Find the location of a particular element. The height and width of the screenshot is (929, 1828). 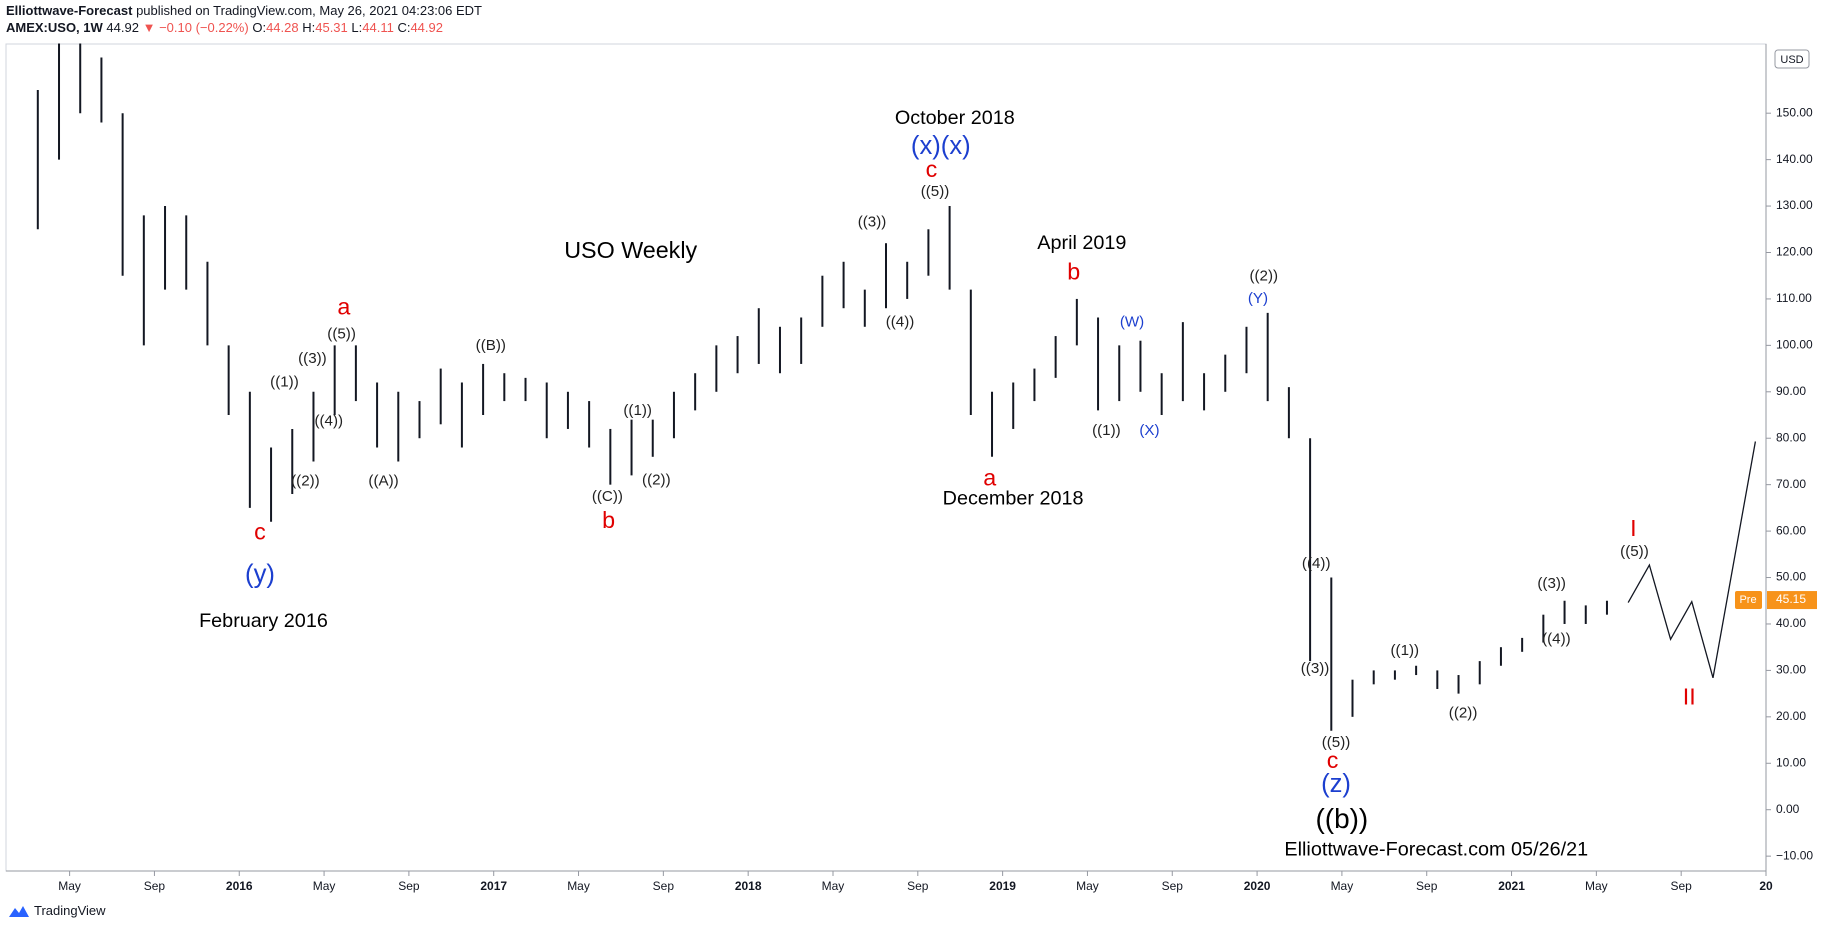

y-tick-label: 100.00 is located at coordinates (1794, 345).